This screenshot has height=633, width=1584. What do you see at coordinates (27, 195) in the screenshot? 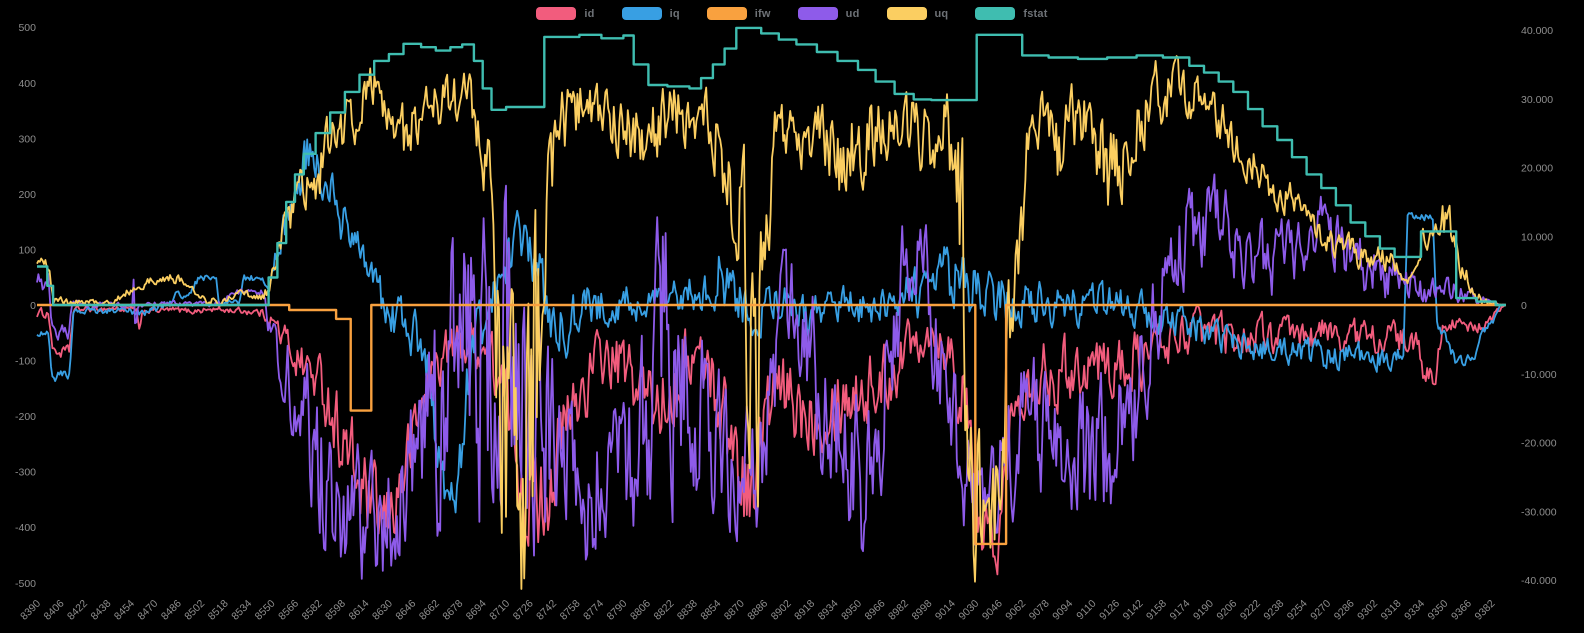
I see `y-left-tick-label: 200` at bounding box center [27, 195].